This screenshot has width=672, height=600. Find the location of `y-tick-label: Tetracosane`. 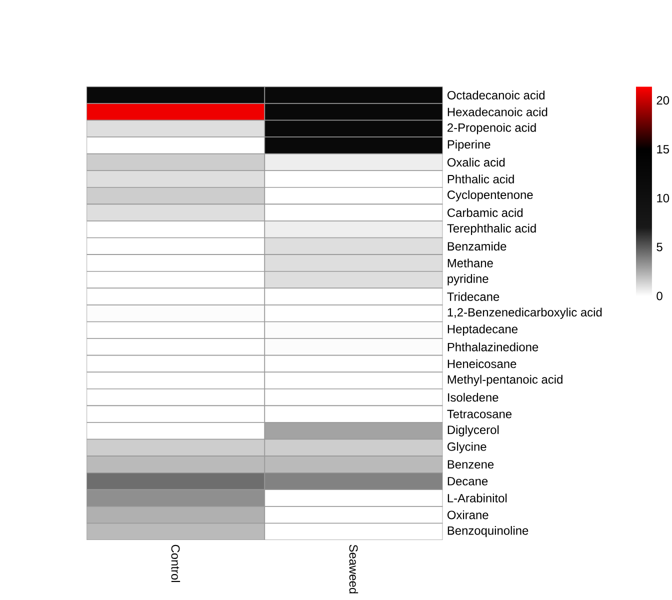

y-tick-label: Tetracosane is located at coordinates (479, 414).